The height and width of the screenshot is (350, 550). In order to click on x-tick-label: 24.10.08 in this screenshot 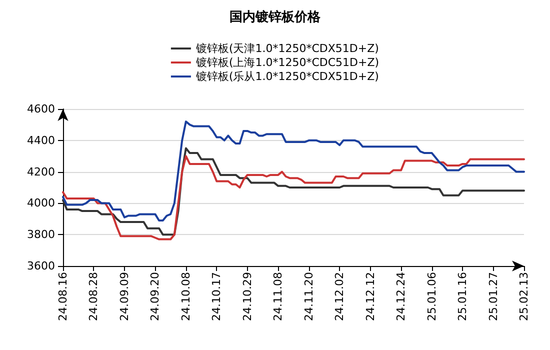, I will do `click(185, 296)`.